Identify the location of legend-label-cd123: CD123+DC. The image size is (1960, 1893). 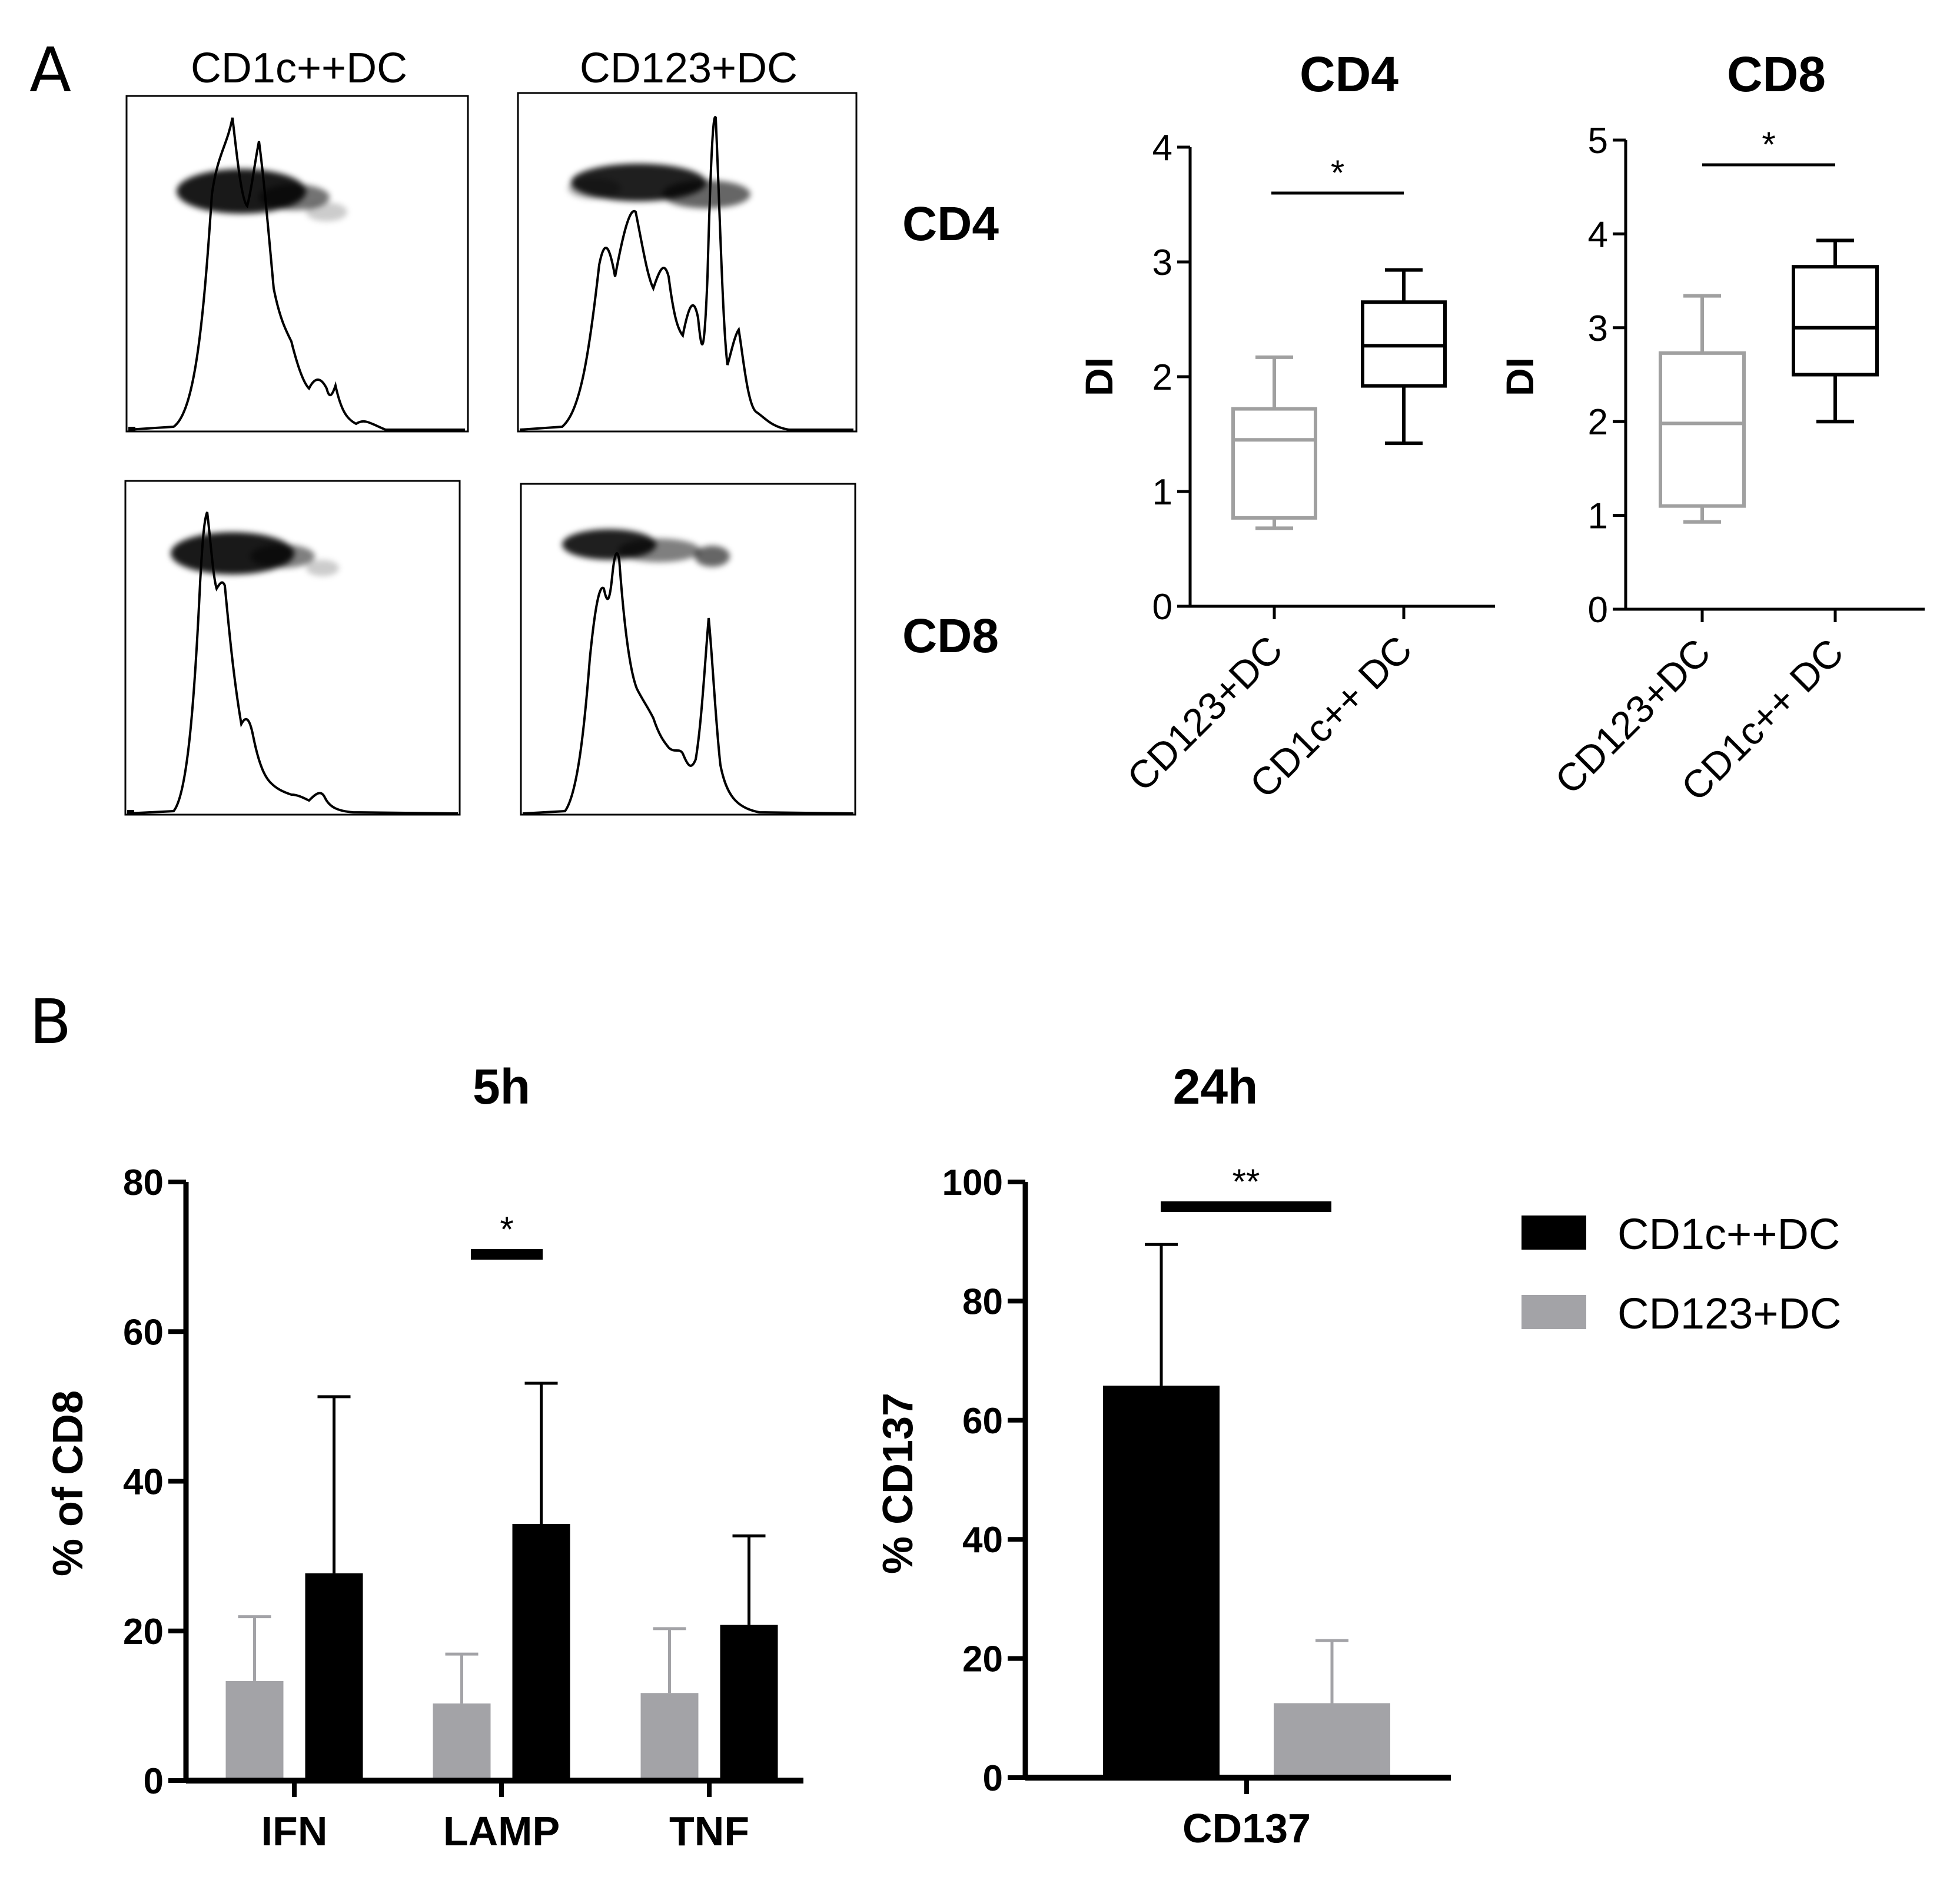
(1729, 1313).